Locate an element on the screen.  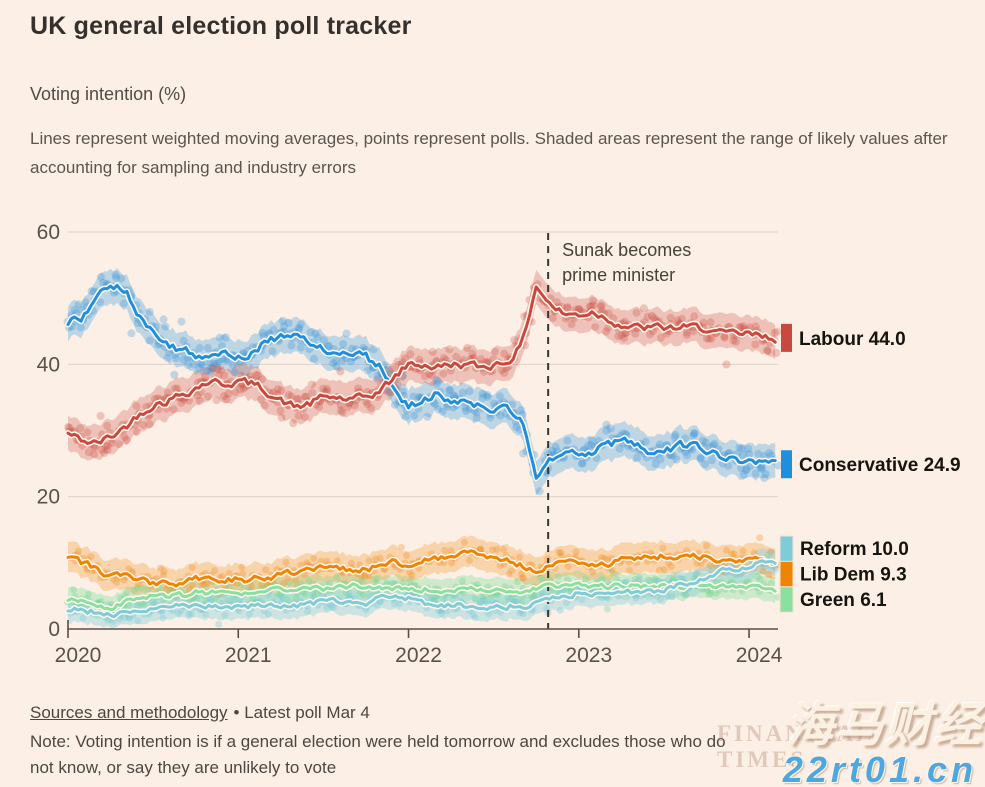
latest-poll-text: • Latest poll Mar 4 is located at coordinates (301, 712).